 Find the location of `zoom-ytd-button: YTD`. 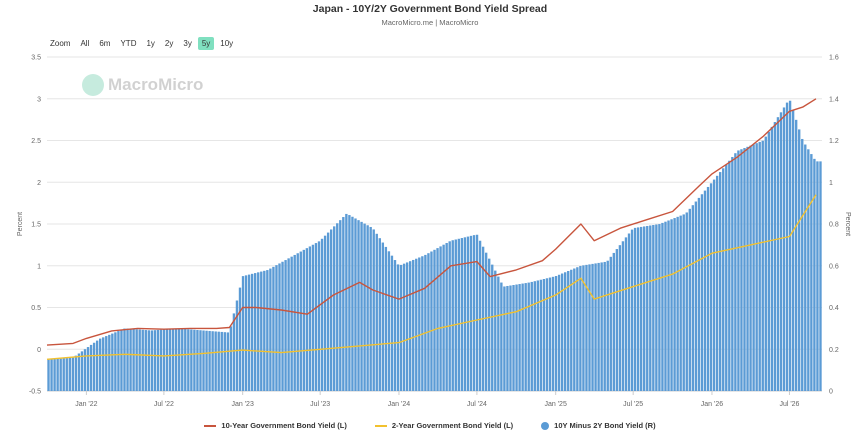

zoom-ytd-button: YTD is located at coordinates (128, 43).